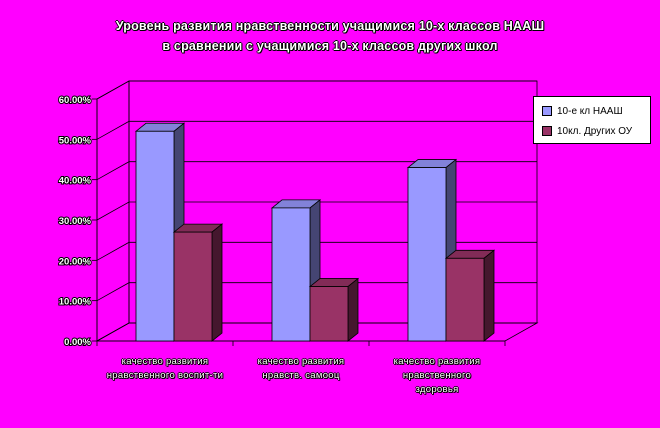  Describe the element at coordinates (75, 221) in the screenshot. I see `y-tick-label: 30.00%` at that location.